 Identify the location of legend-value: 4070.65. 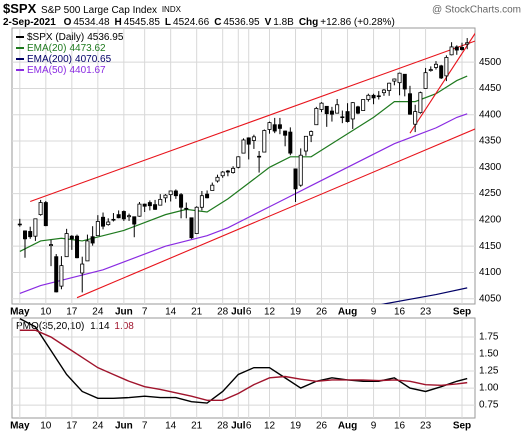
(93, 59).